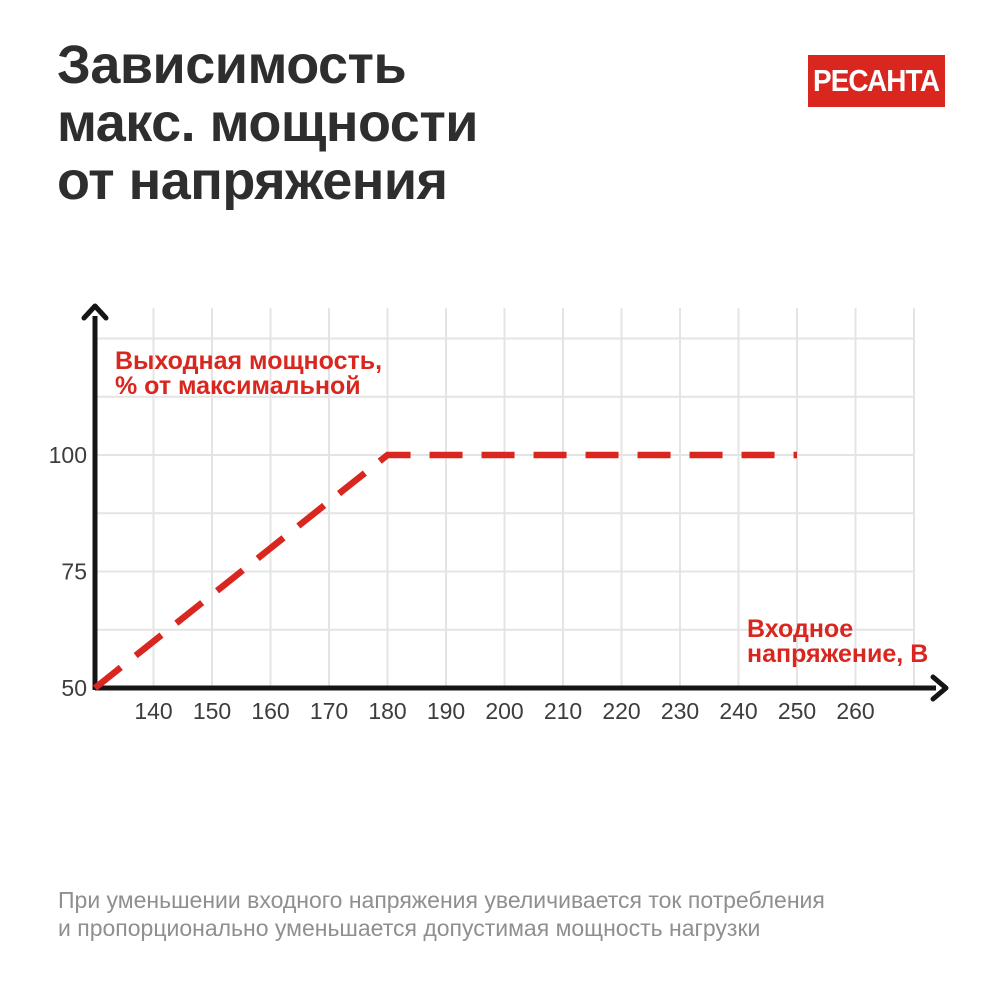 The width and height of the screenshot is (1000, 1000). I want to click on x-tick-label: 260, so click(855, 711).